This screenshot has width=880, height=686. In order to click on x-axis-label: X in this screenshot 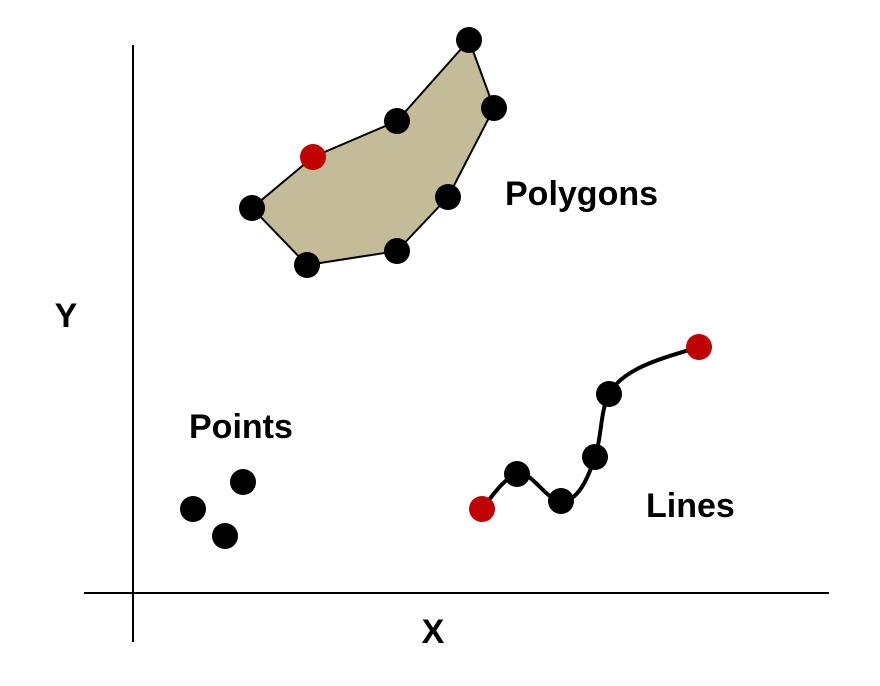, I will do `click(433, 632)`.